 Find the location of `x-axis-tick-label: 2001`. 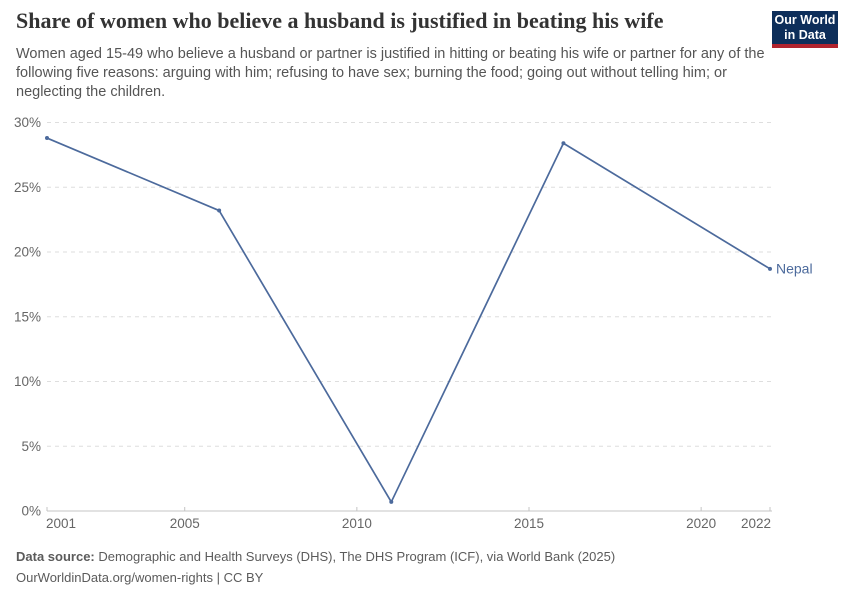

x-axis-tick-label: 2001 is located at coordinates (61, 523).